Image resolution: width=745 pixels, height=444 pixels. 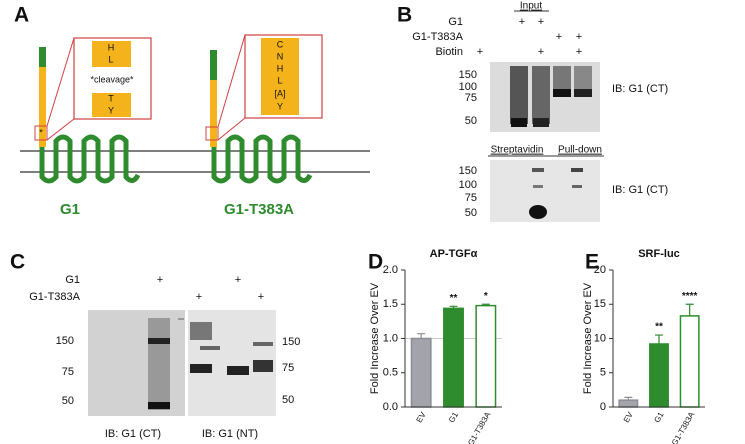 I want to click on membrane, so click(x=195, y=161).